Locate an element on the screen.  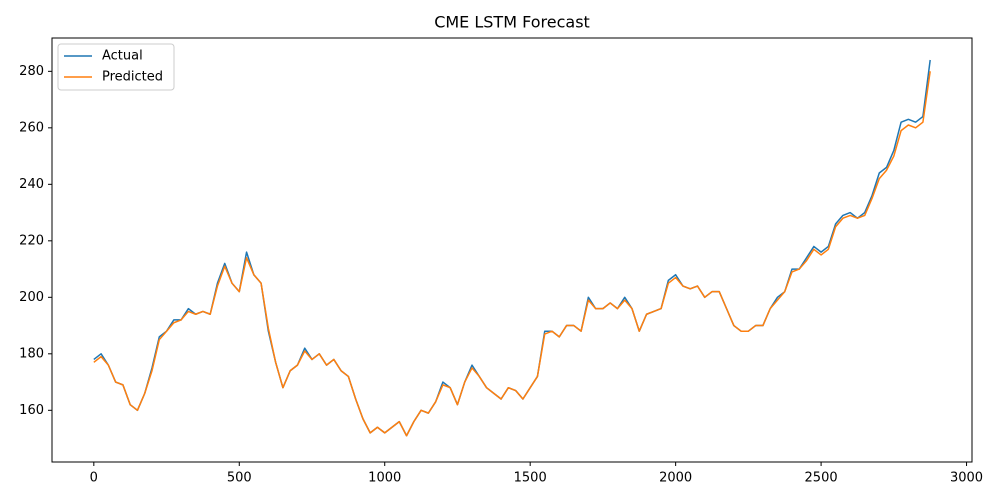
y-tick-label: 160 is located at coordinates (31, 410).